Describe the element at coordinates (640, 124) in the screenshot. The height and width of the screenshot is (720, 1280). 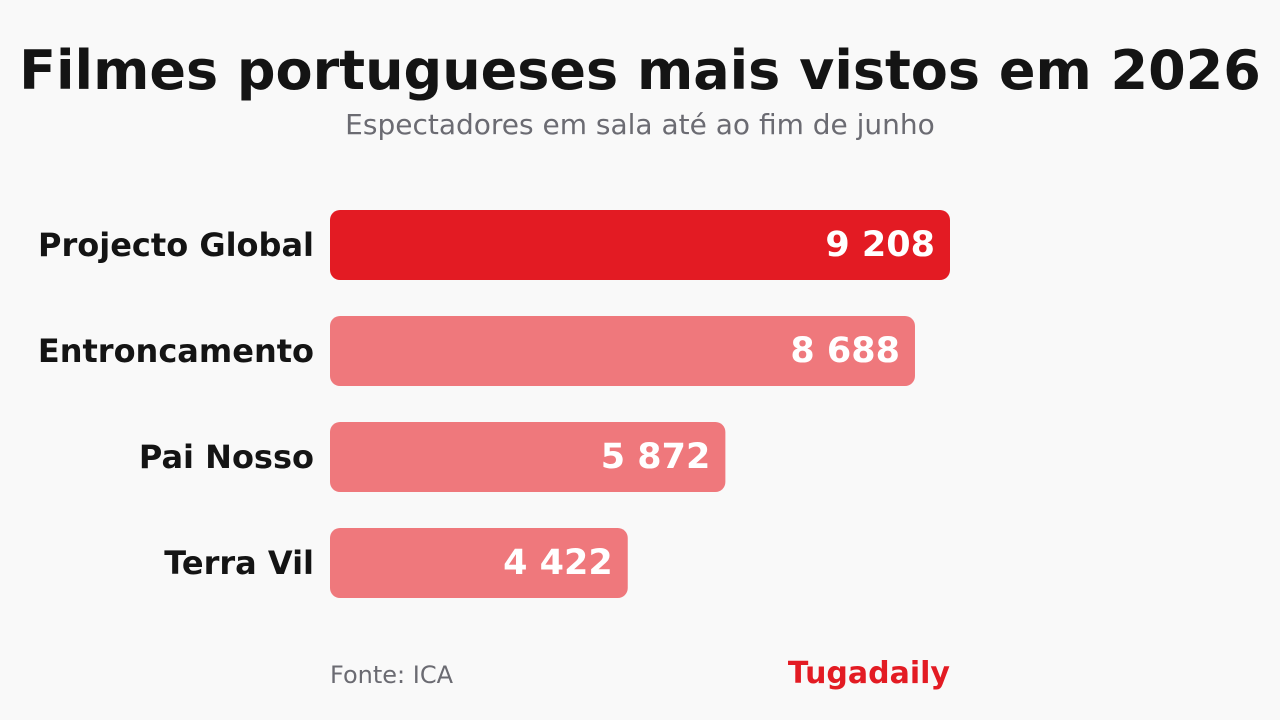
I see `chart-subtitle: Espectadores em sala até ao fim de junho` at that location.